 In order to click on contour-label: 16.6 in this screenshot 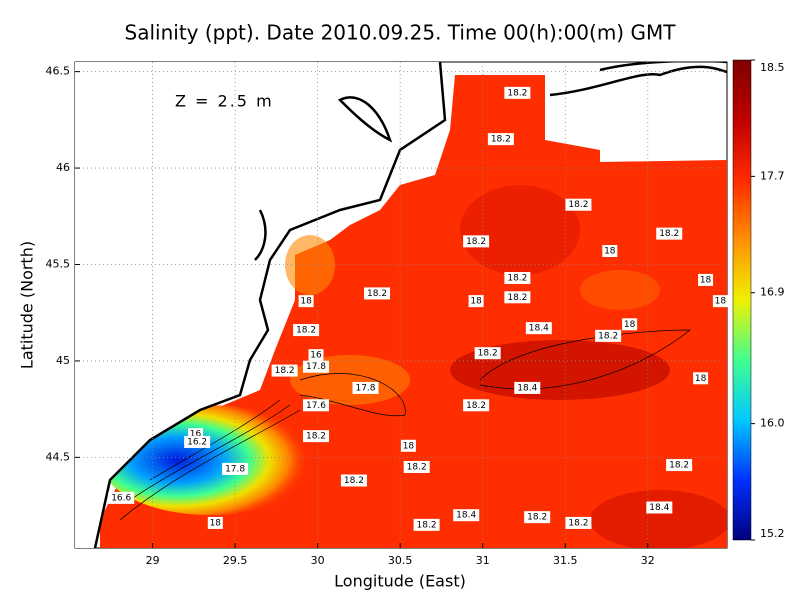, I will do `click(121, 498)`.